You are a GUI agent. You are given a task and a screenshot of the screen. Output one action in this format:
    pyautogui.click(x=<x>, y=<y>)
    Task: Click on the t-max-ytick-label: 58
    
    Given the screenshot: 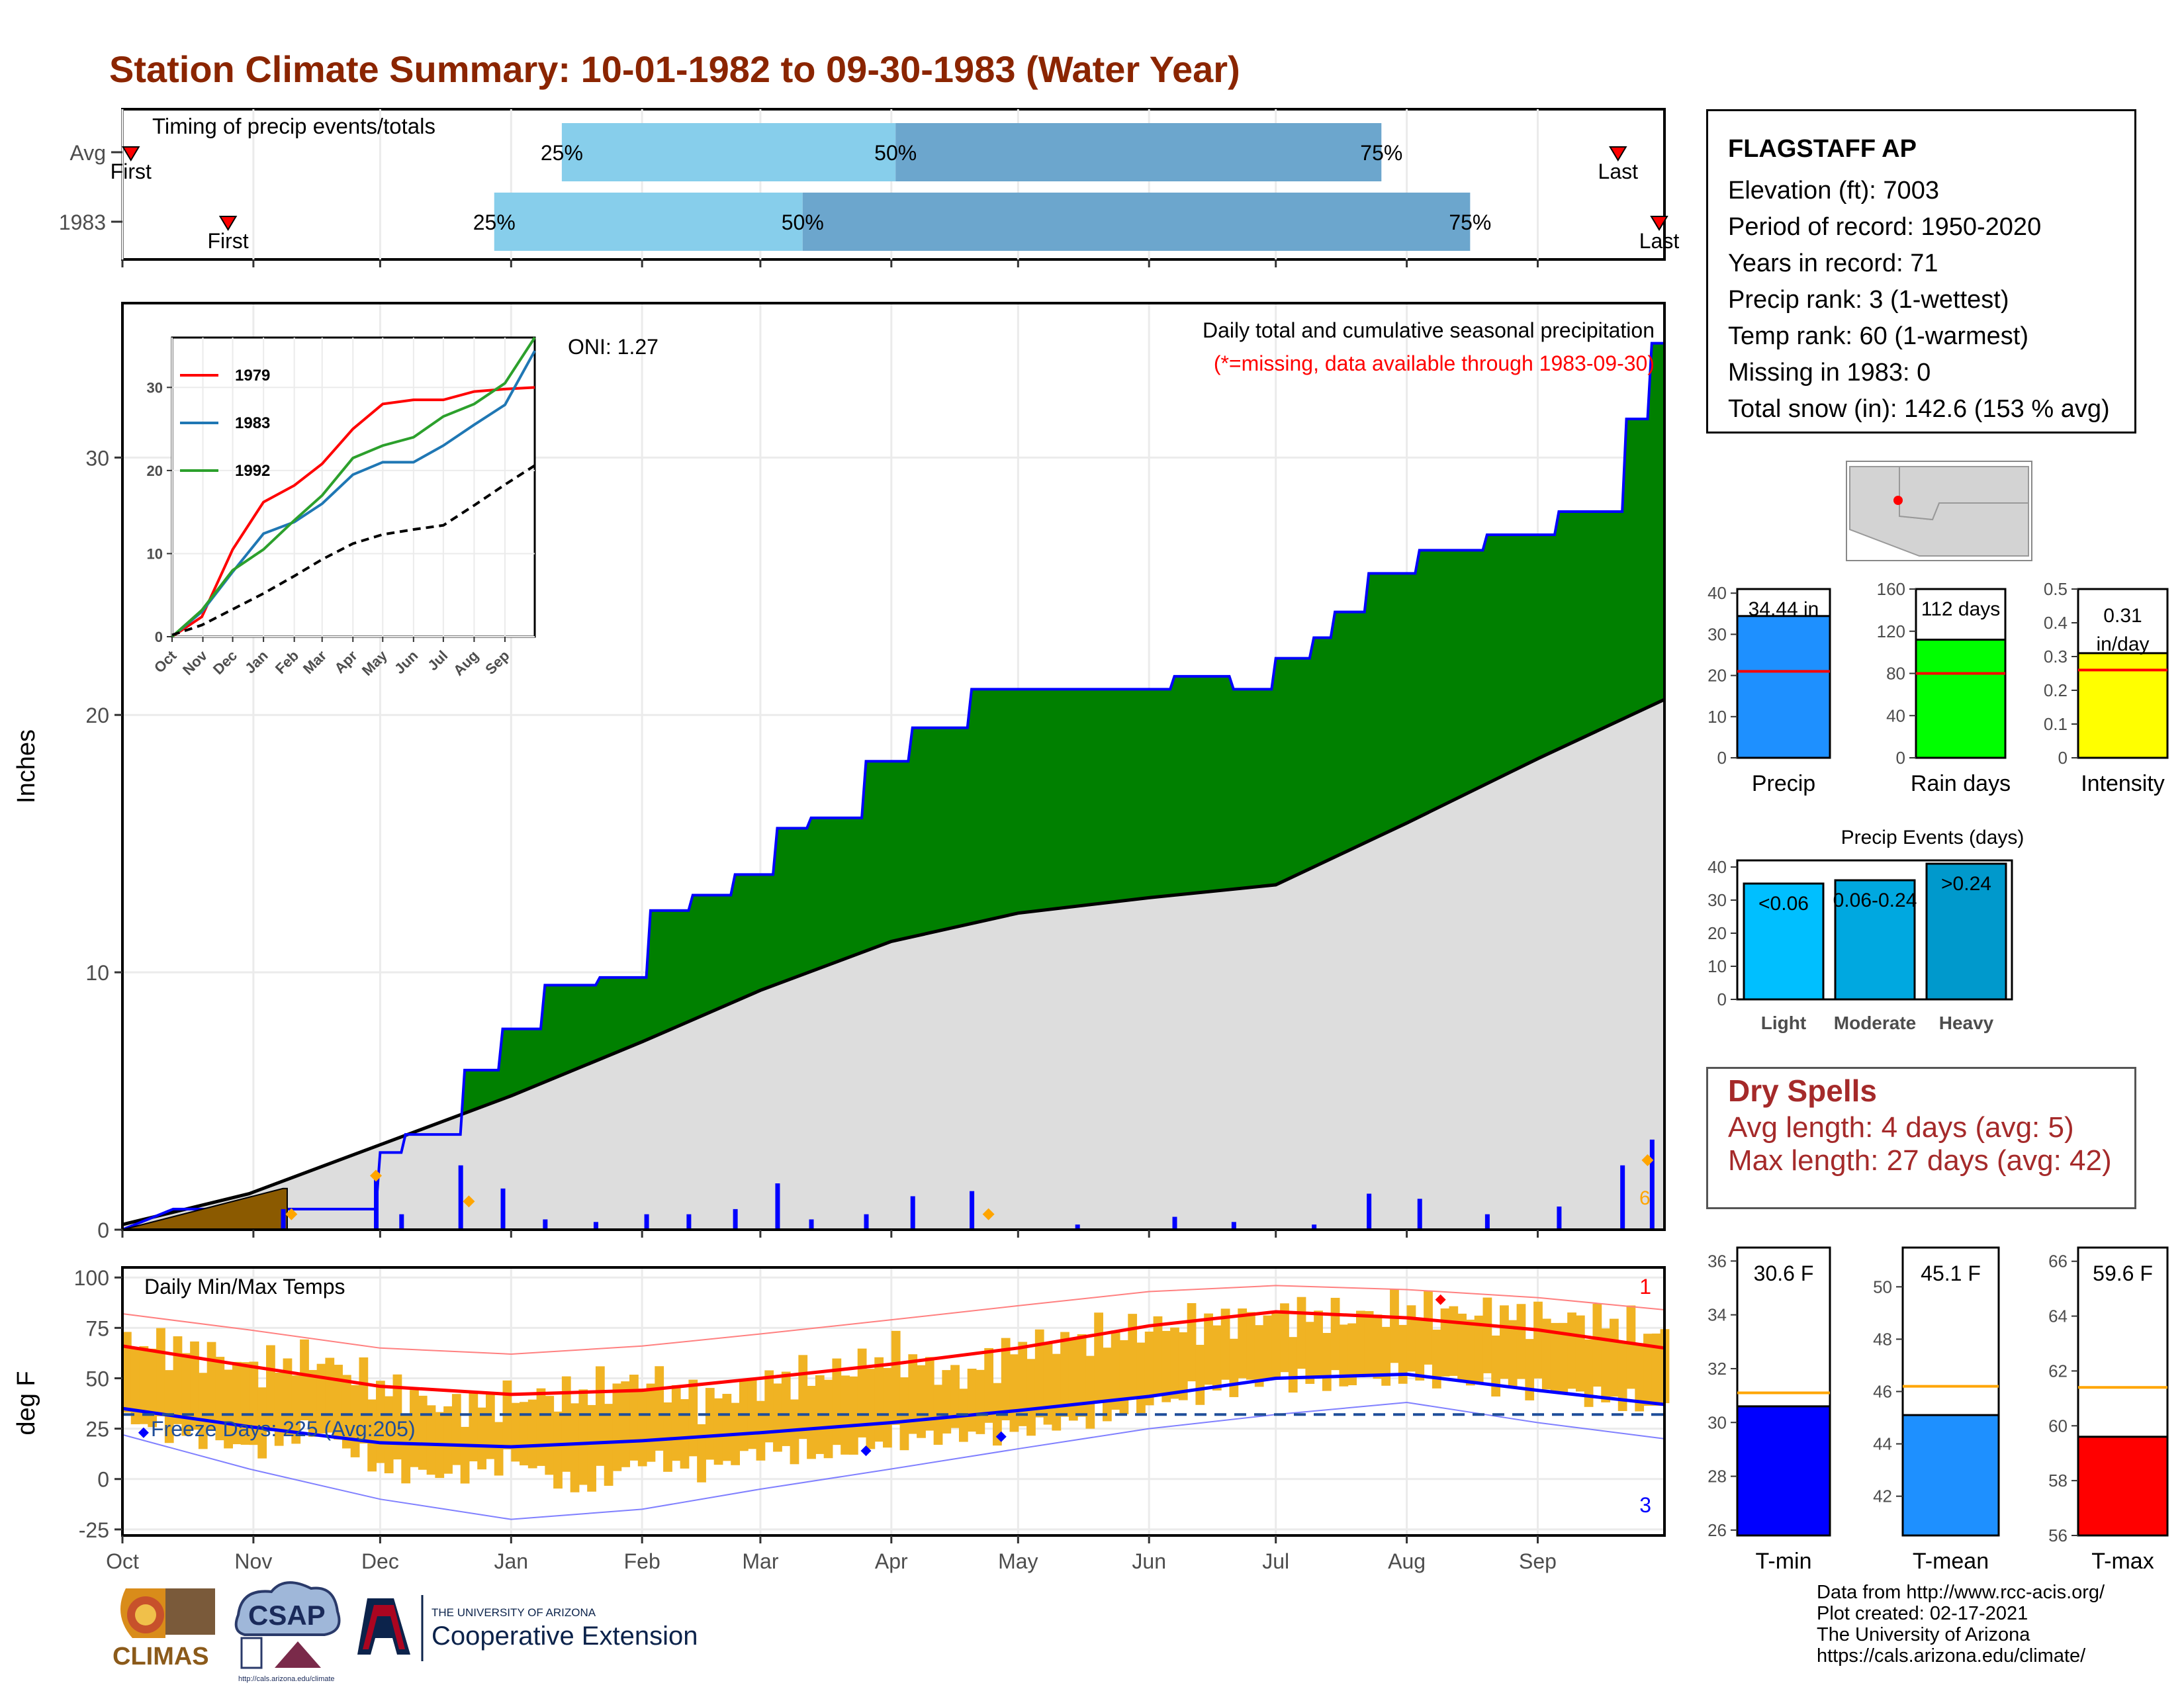 What is the action you would take?
    pyautogui.click(x=2058, y=1481)
    